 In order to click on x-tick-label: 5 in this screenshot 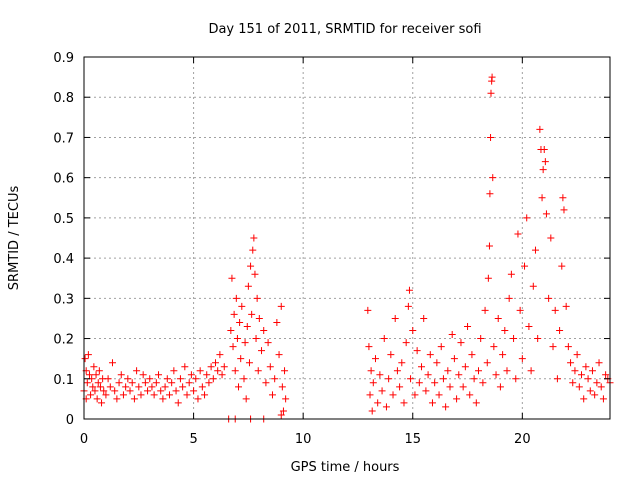, I will do `click(193, 439)`.